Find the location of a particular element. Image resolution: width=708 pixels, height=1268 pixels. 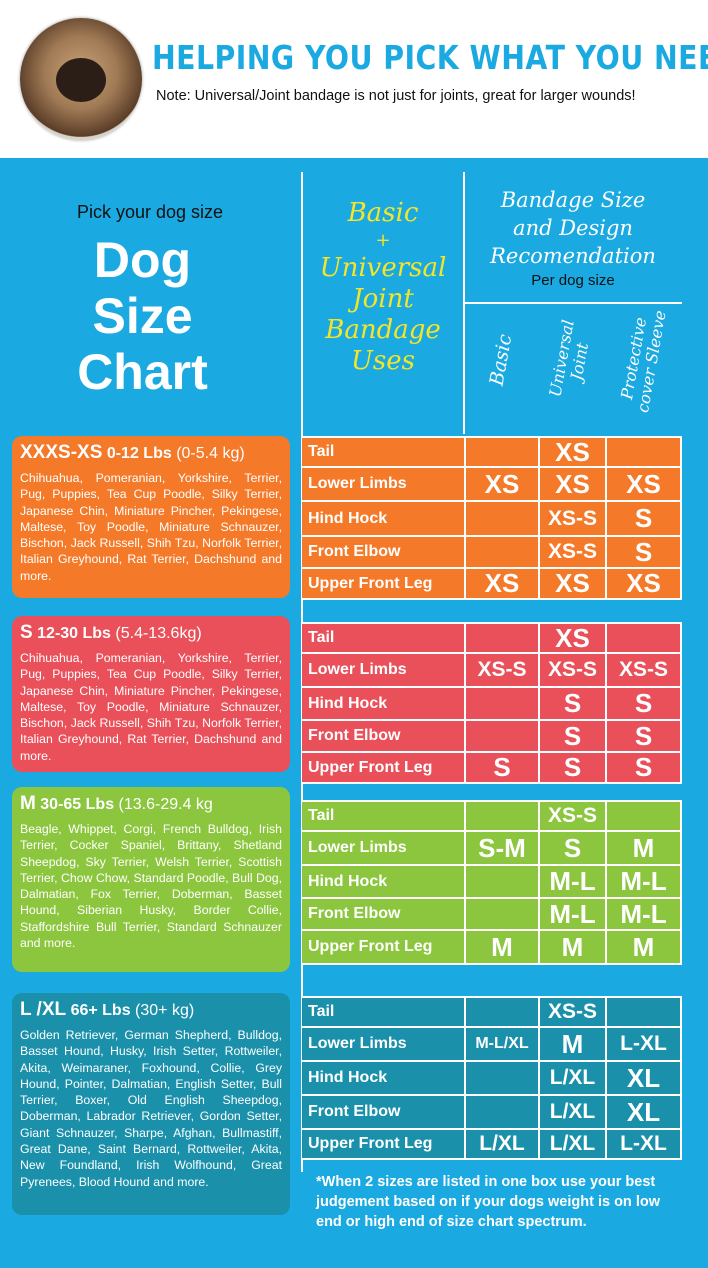

size-heading: S 12-30 Lbs (5.4-13.6kg) is located at coordinates (151, 633).